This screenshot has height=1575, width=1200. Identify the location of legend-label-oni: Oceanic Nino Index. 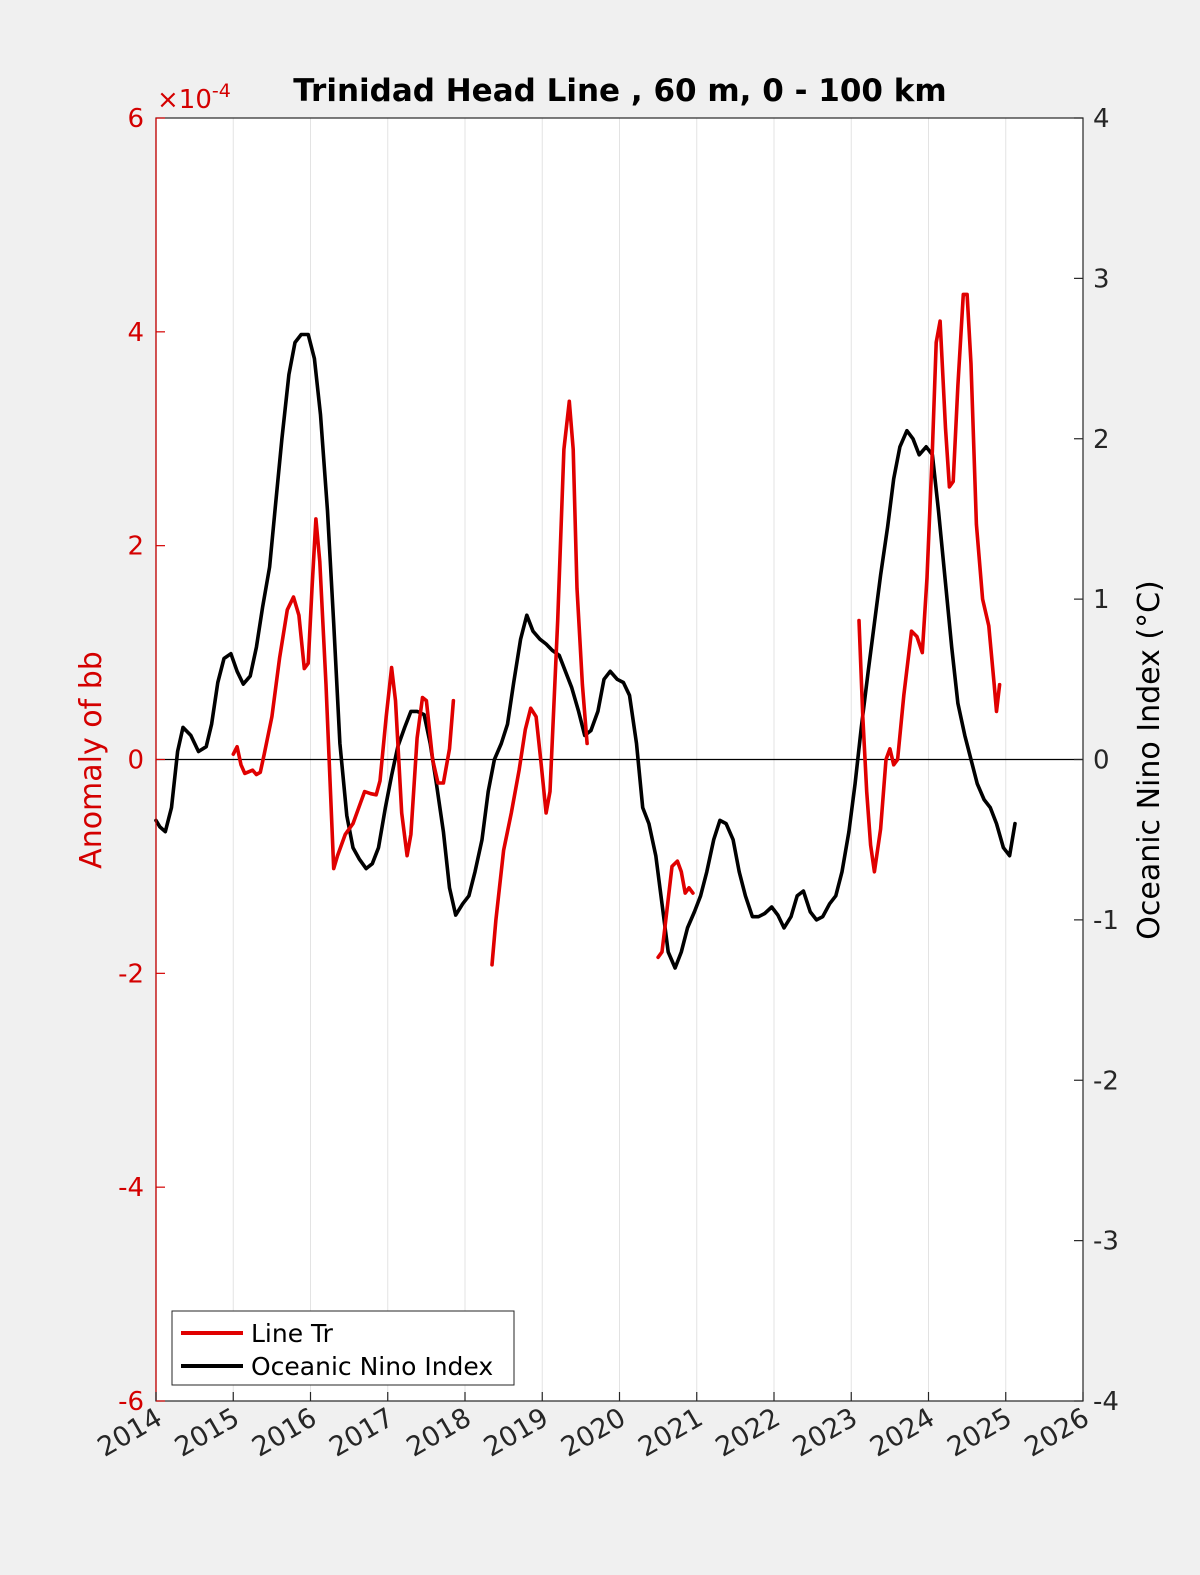
(372, 1366).